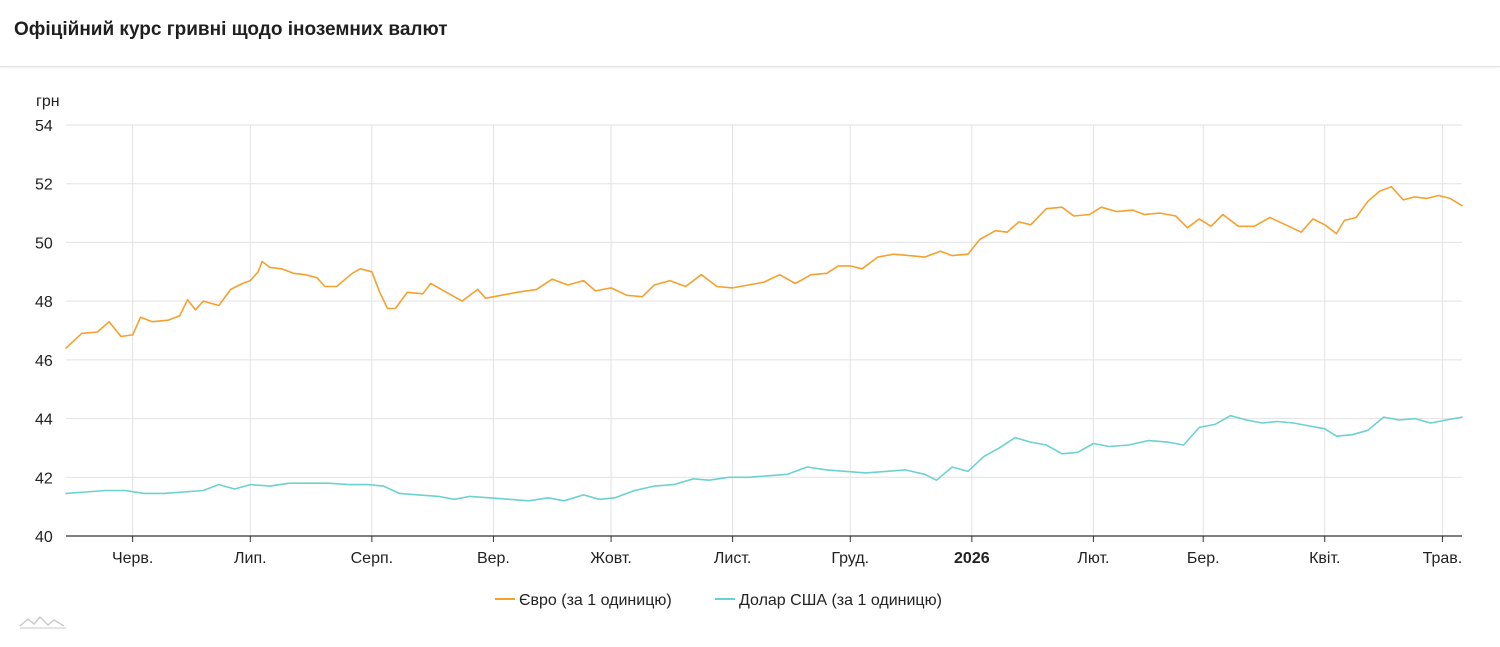 This screenshot has height=647, width=1500. Describe the element at coordinates (611, 558) in the screenshot. I see `x-tick-label: Жовт.` at that location.